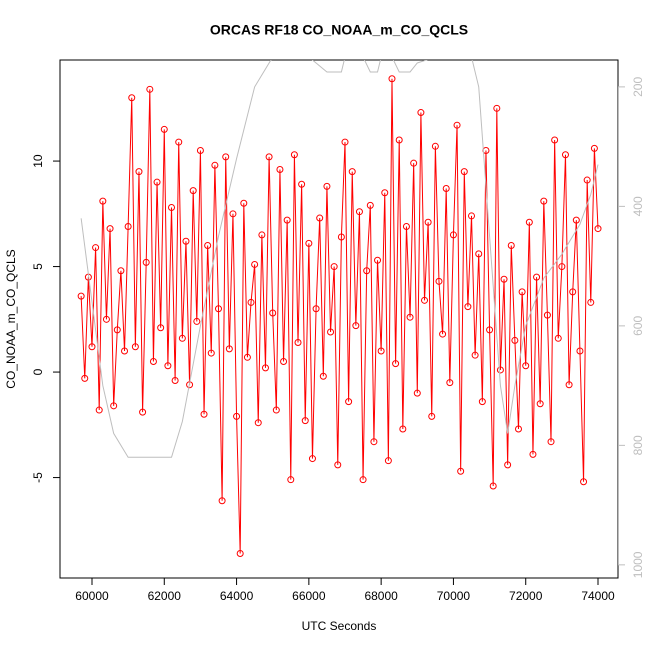  What do you see at coordinates (339, 30) in the screenshot?
I see `chart-title: ORCAS RF18 CO_NOAA_m_CO_QCLS` at bounding box center [339, 30].